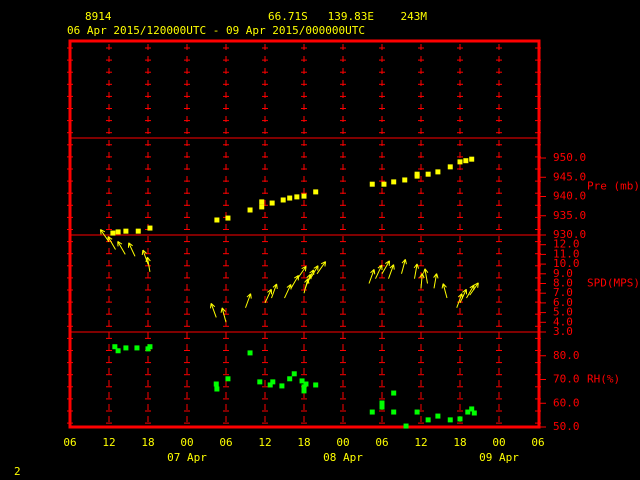  Describe the element at coordinates (563, 312) in the screenshot. I see `y-tick-label: 5.0` at that location.